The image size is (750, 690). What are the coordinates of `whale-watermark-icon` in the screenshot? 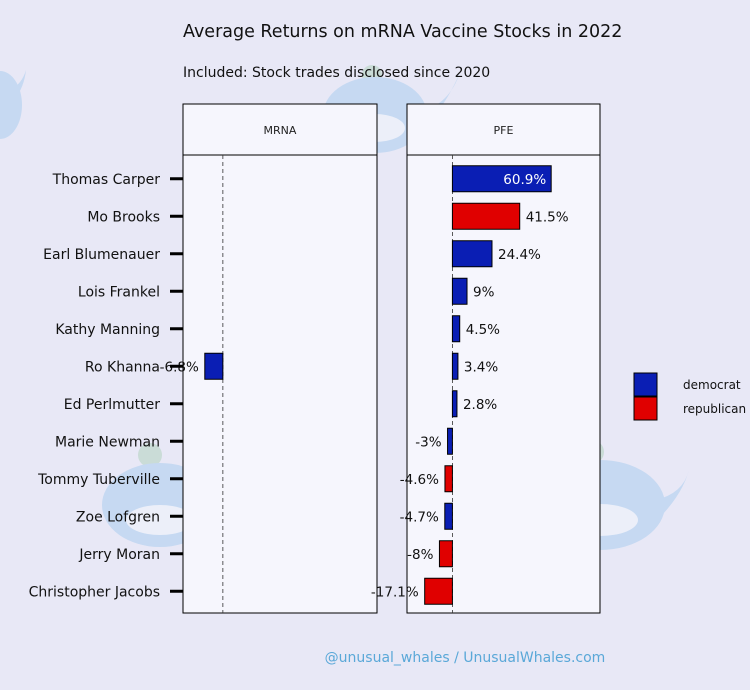 It's located at (13, 104).